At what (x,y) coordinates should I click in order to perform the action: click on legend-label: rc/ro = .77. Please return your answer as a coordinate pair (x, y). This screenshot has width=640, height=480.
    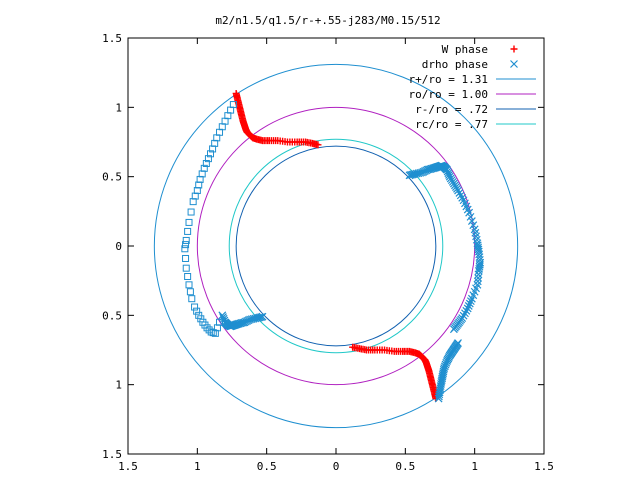
    Looking at the image, I should click on (451, 124).